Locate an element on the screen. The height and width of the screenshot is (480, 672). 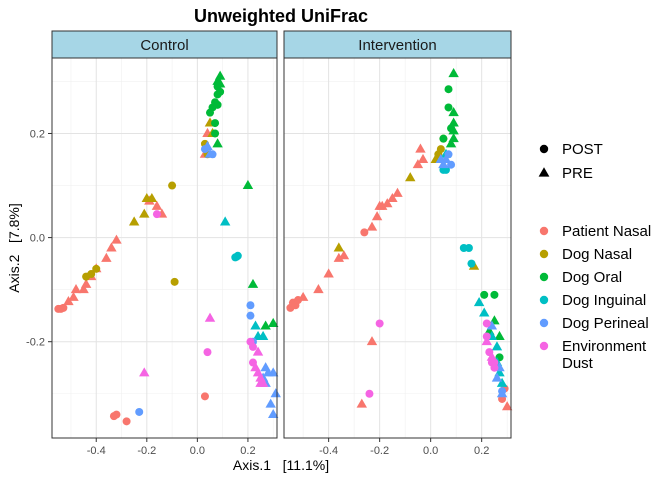
legend-label-dog-nasal: Dog Nasal is located at coordinates (597, 254).